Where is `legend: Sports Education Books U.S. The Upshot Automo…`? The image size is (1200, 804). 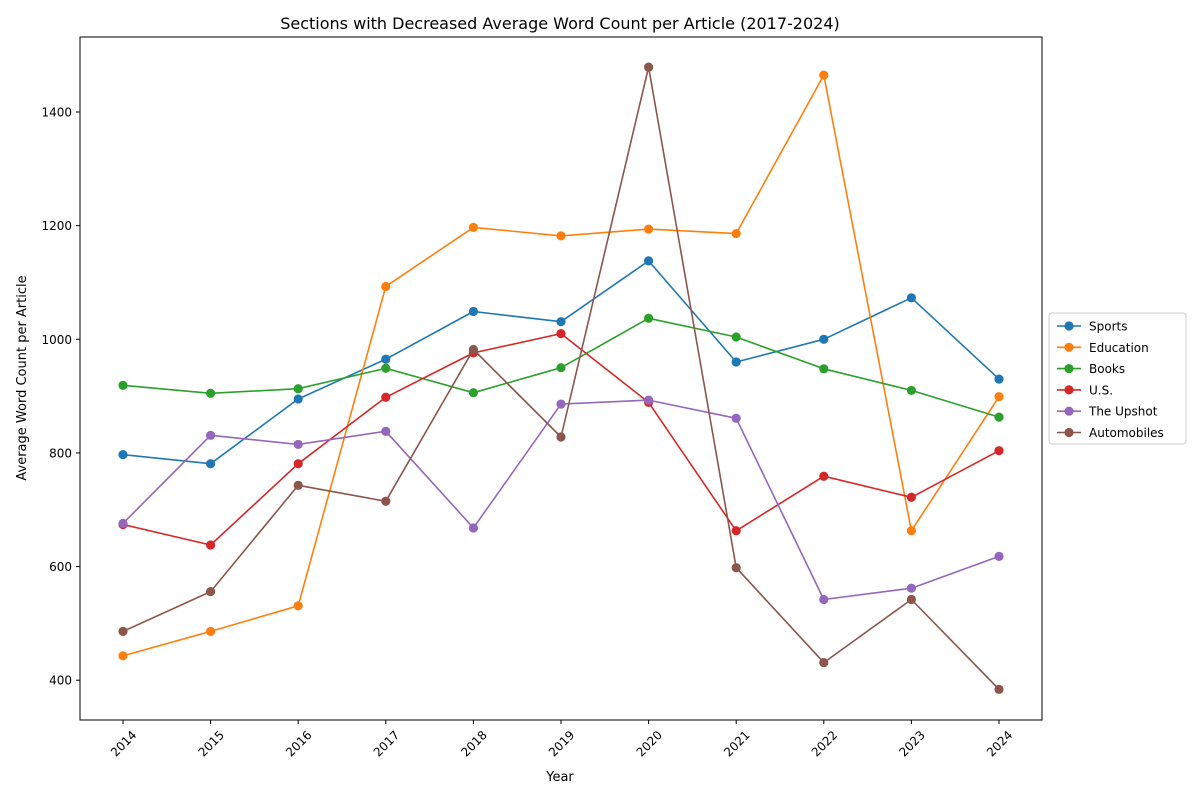
legend: Sports Education Books U.S. The Upshot Automo… is located at coordinates (1117, 378).